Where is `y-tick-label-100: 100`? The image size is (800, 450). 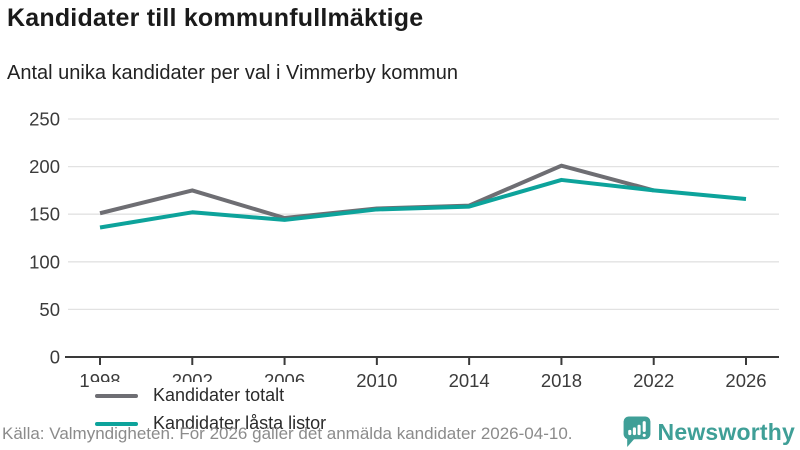 y-tick-label-100: 100 is located at coordinates (44, 261).